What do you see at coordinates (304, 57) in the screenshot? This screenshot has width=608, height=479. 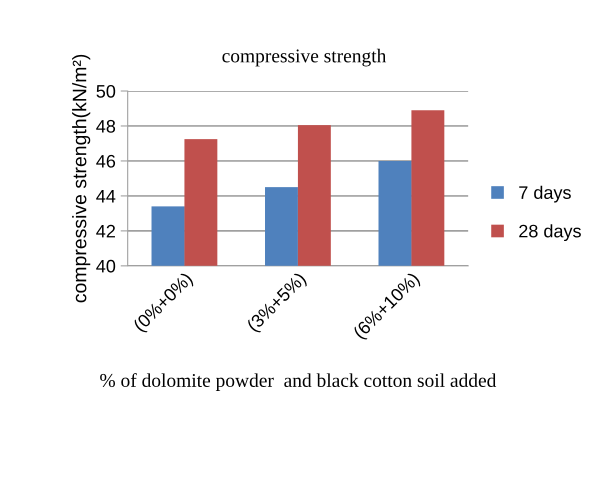 I see `chart-title: compressive strength` at bounding box center [304, 57].